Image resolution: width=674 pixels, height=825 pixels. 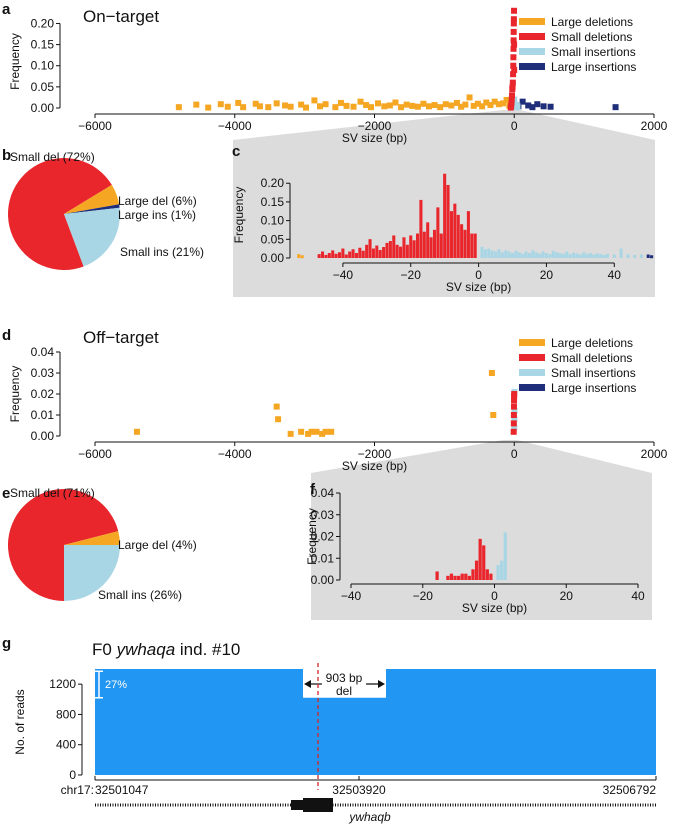 I want to click on pie-slice-large_del, so click(x=92, y=538).